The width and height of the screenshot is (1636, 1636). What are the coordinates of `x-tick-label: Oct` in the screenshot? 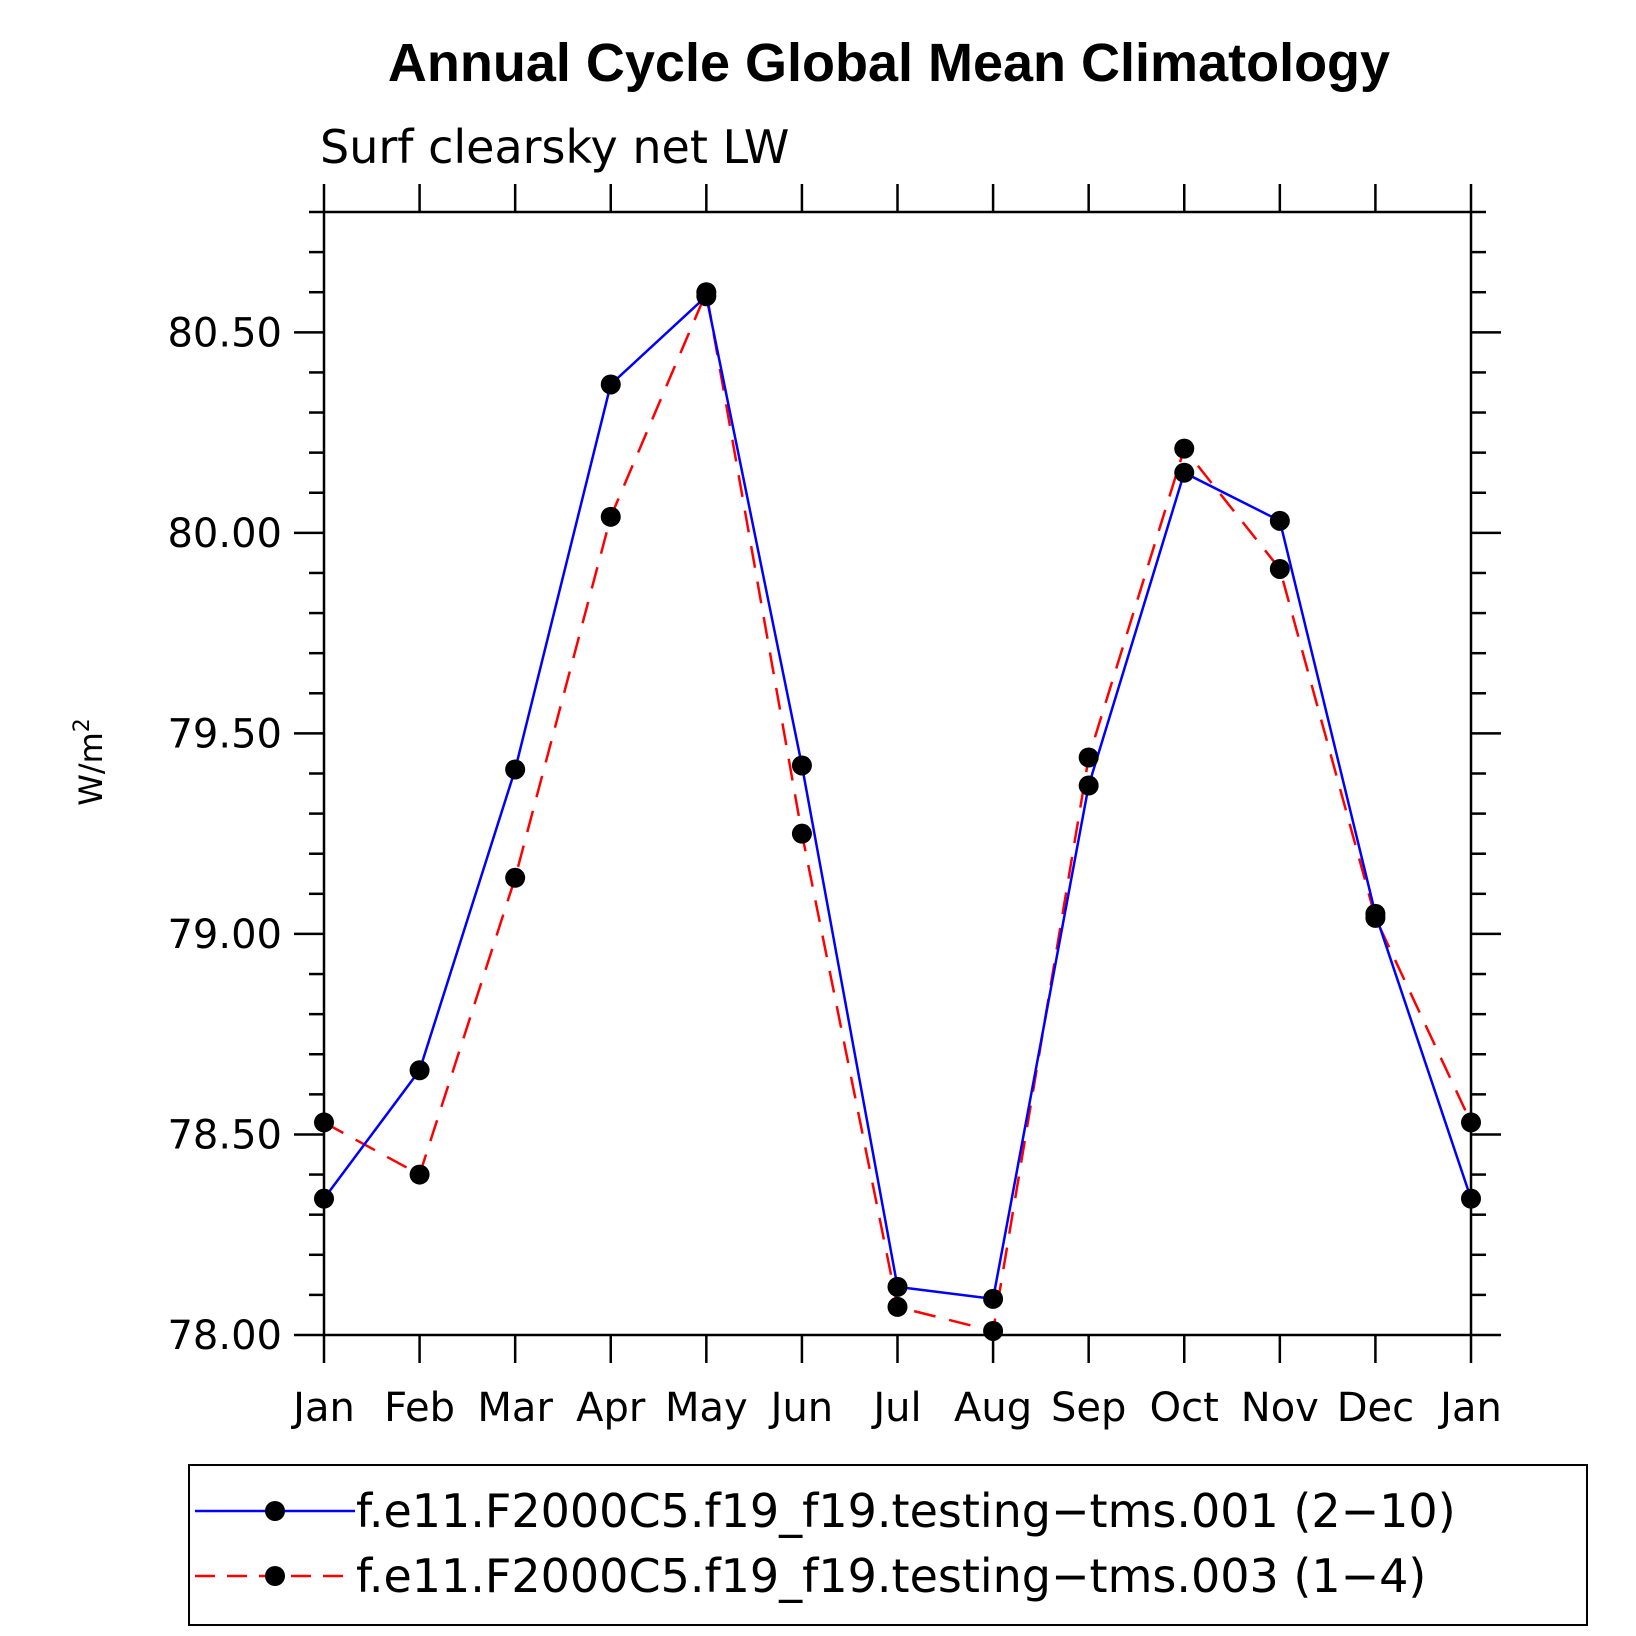 It's located at (1184, 1408).